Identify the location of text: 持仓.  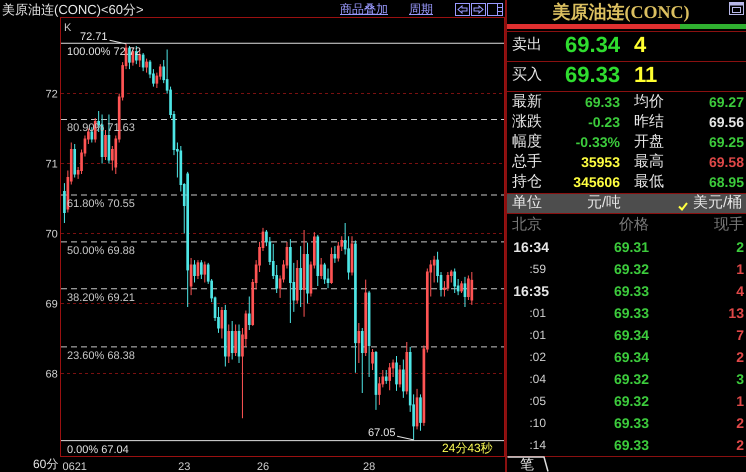
(527, 182).